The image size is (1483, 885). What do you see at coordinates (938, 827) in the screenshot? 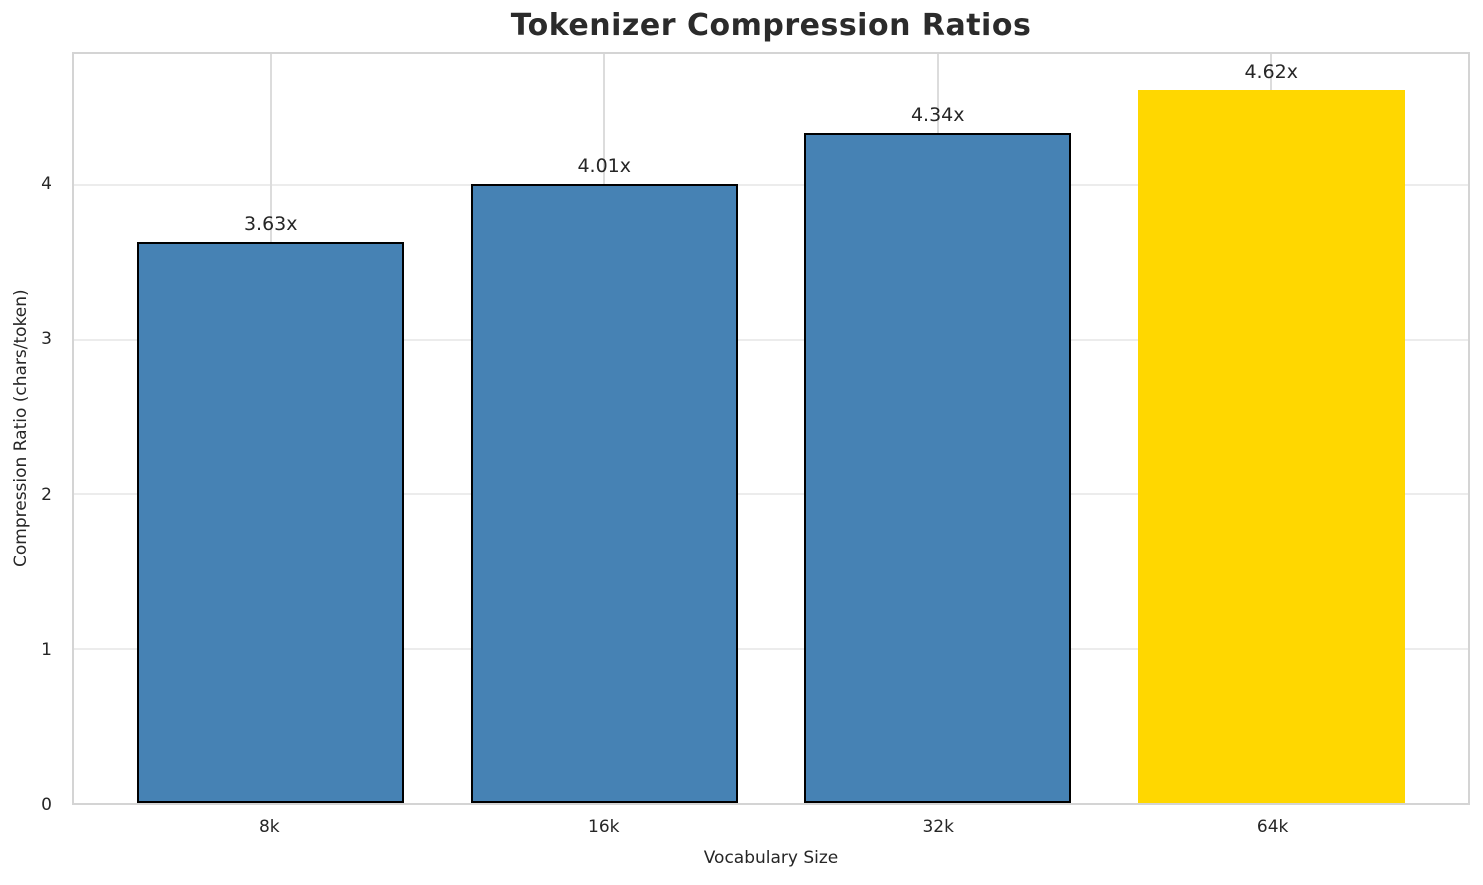
I see `x-tick-label: 32k` at bounding box center [938, 827].